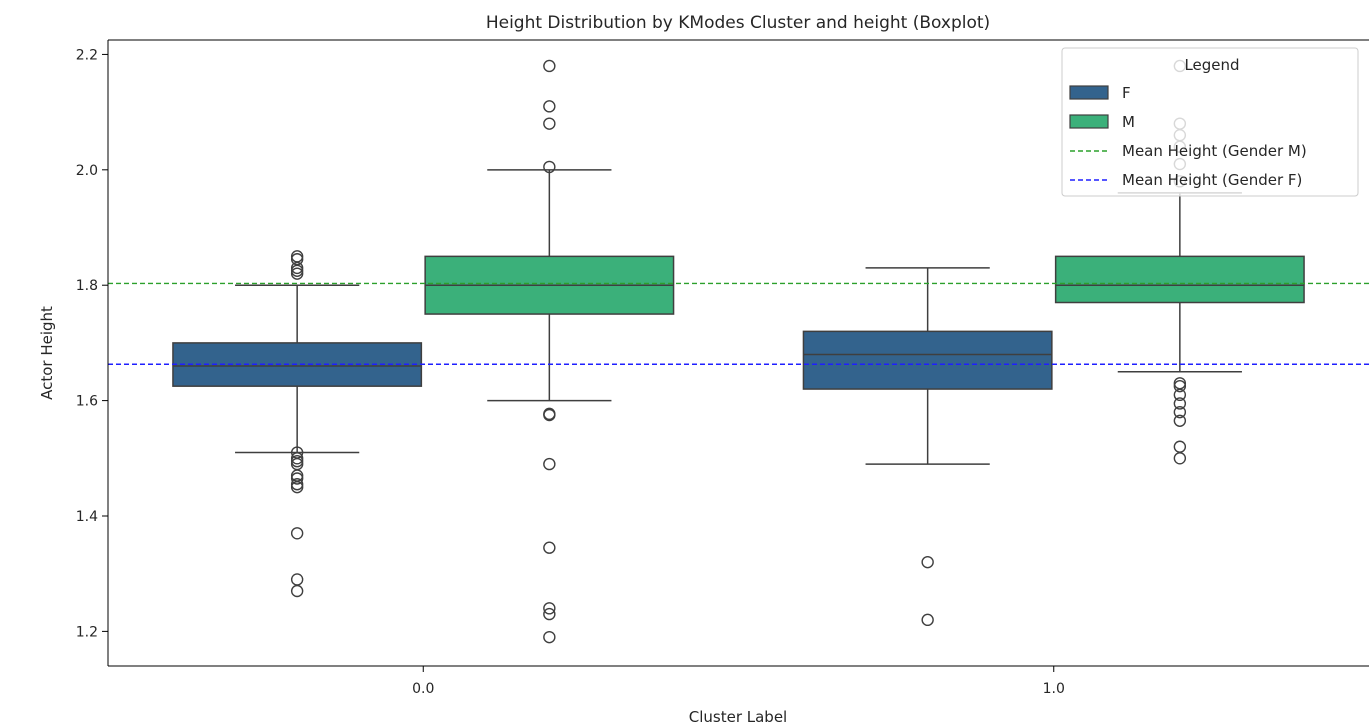  What do you see at coordinates (1212, 180) in the screenshot?
I see `legend-entry-label: Mean Height (Gender F)` at bounding box center [1212, 180].